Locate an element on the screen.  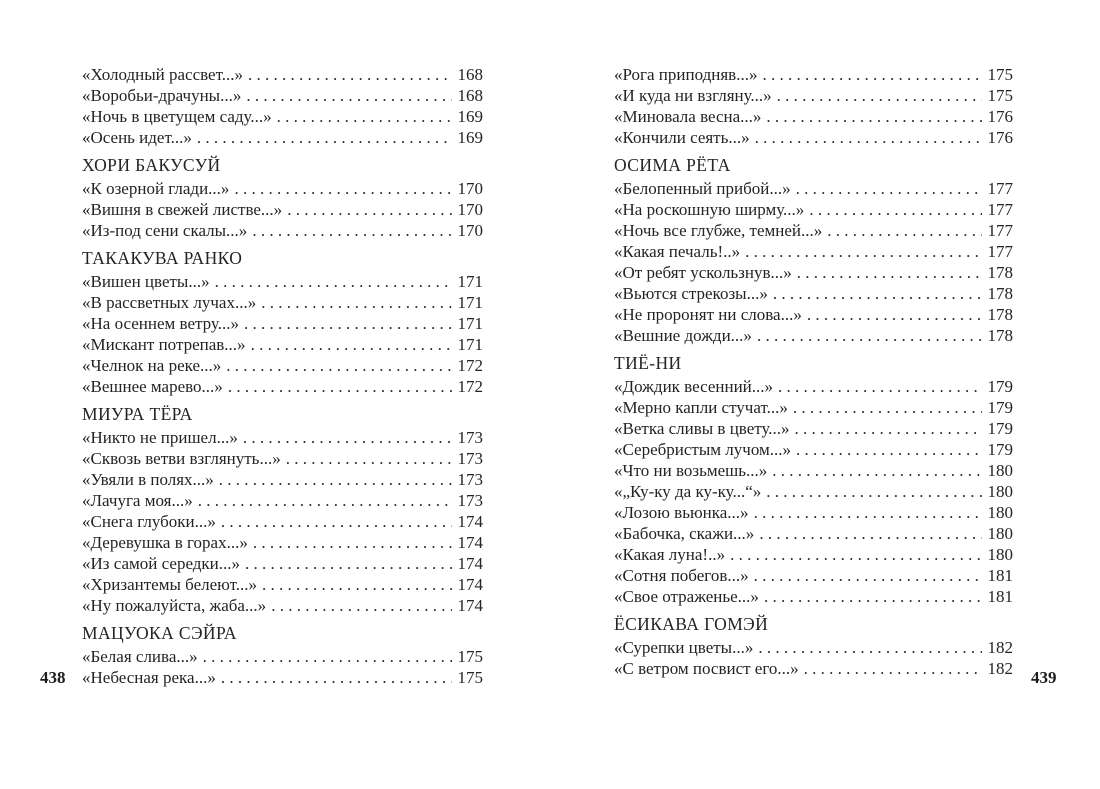
toc-entry-title: «С ветром посвист его...» is located at coordinates (706, 668).